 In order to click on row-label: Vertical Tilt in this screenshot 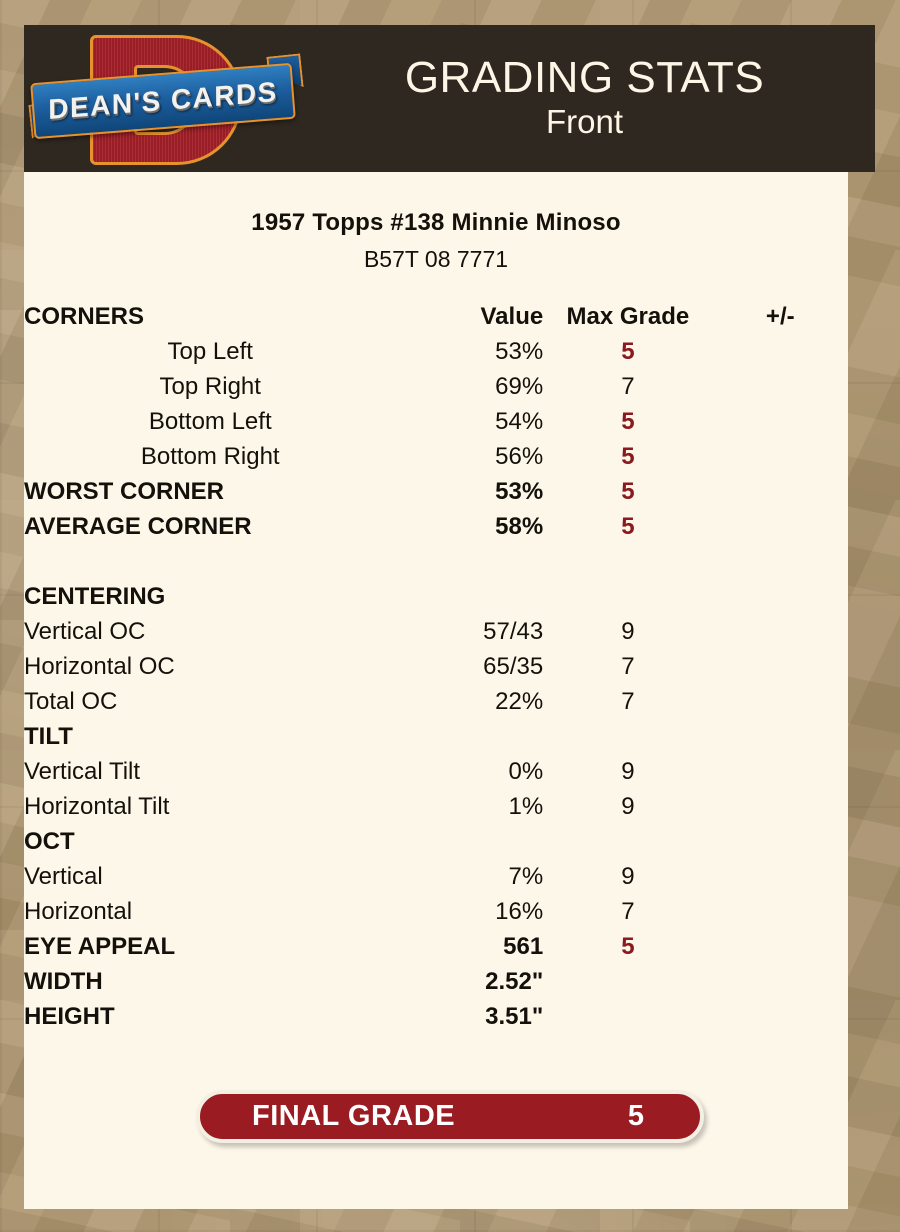, I will do `click(82, 771)`.